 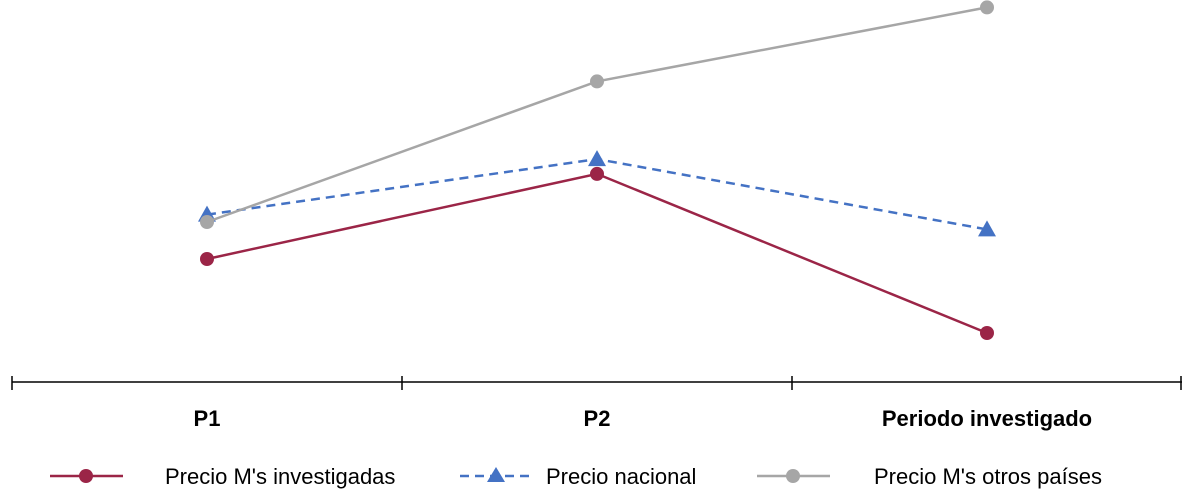 What do you see at coordinates (496, 474) in the screenshot?
I see `legend-marker-triangle` at bounding box center [496, 474].